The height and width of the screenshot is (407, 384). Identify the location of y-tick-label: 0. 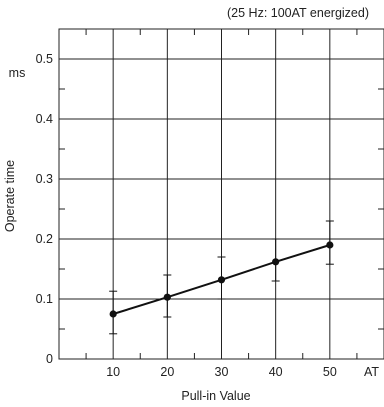
(49, 359).